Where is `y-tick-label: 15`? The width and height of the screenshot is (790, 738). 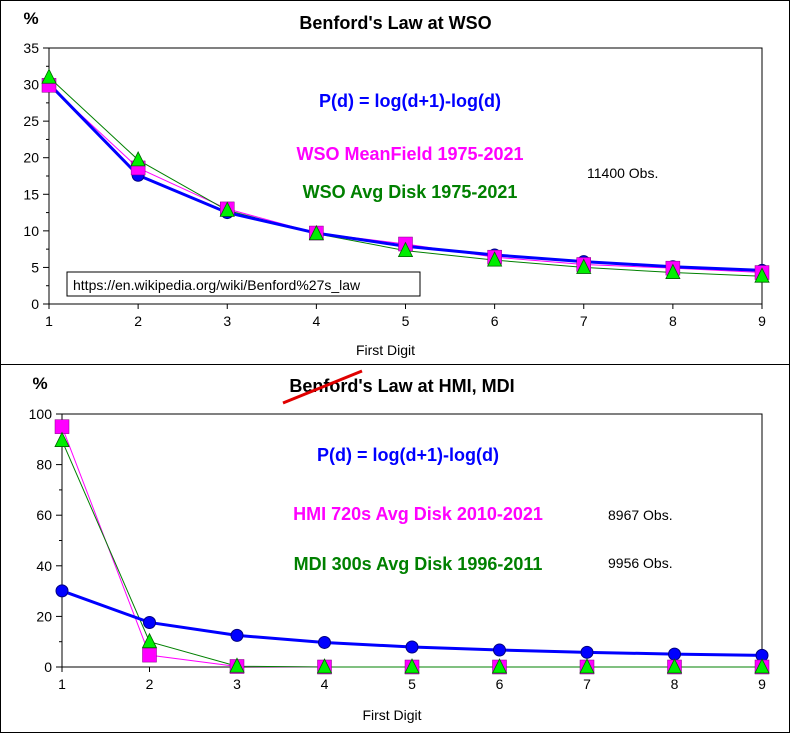
y-tick-label: 15 is located at coordinates (31, 194).